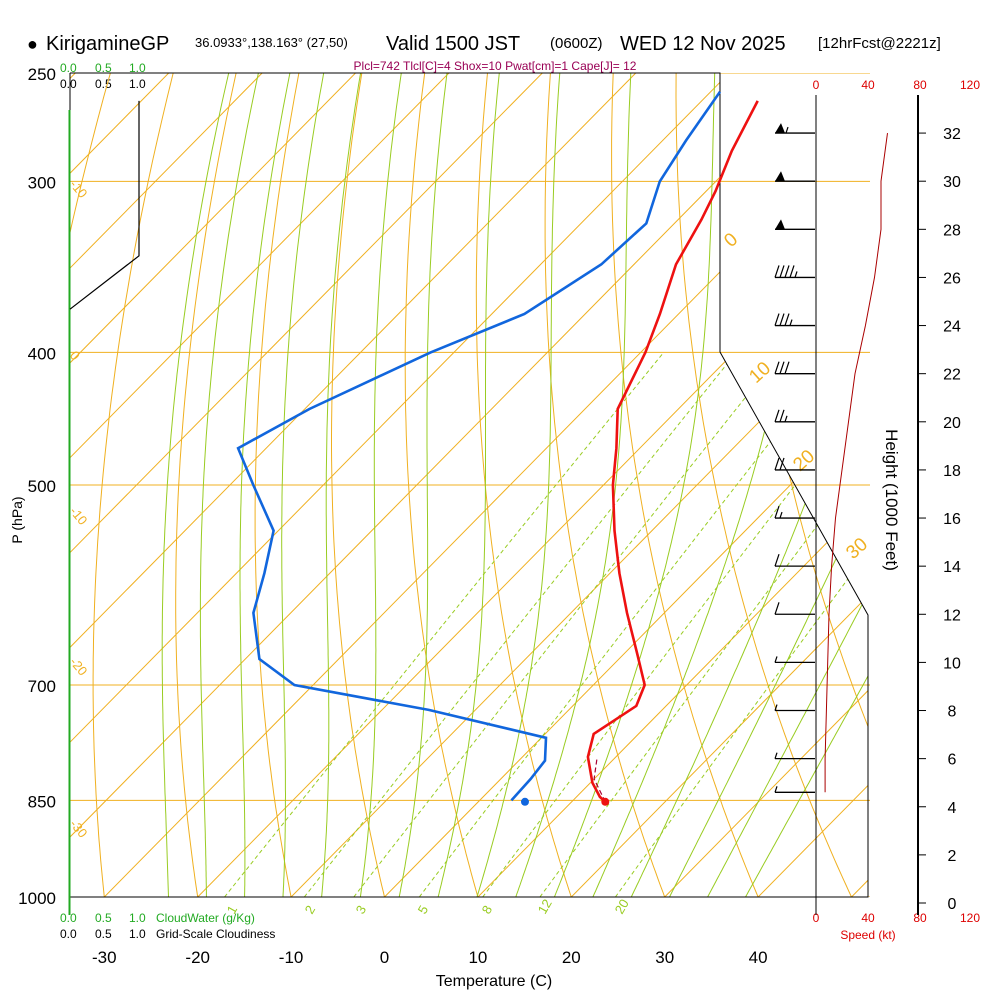 This screenshot has width=1000, height=1000. Describe the element at coordinates (891, 500) in the screenshot. I see `height-axis-label: Height (1000 Feet)` at that location.